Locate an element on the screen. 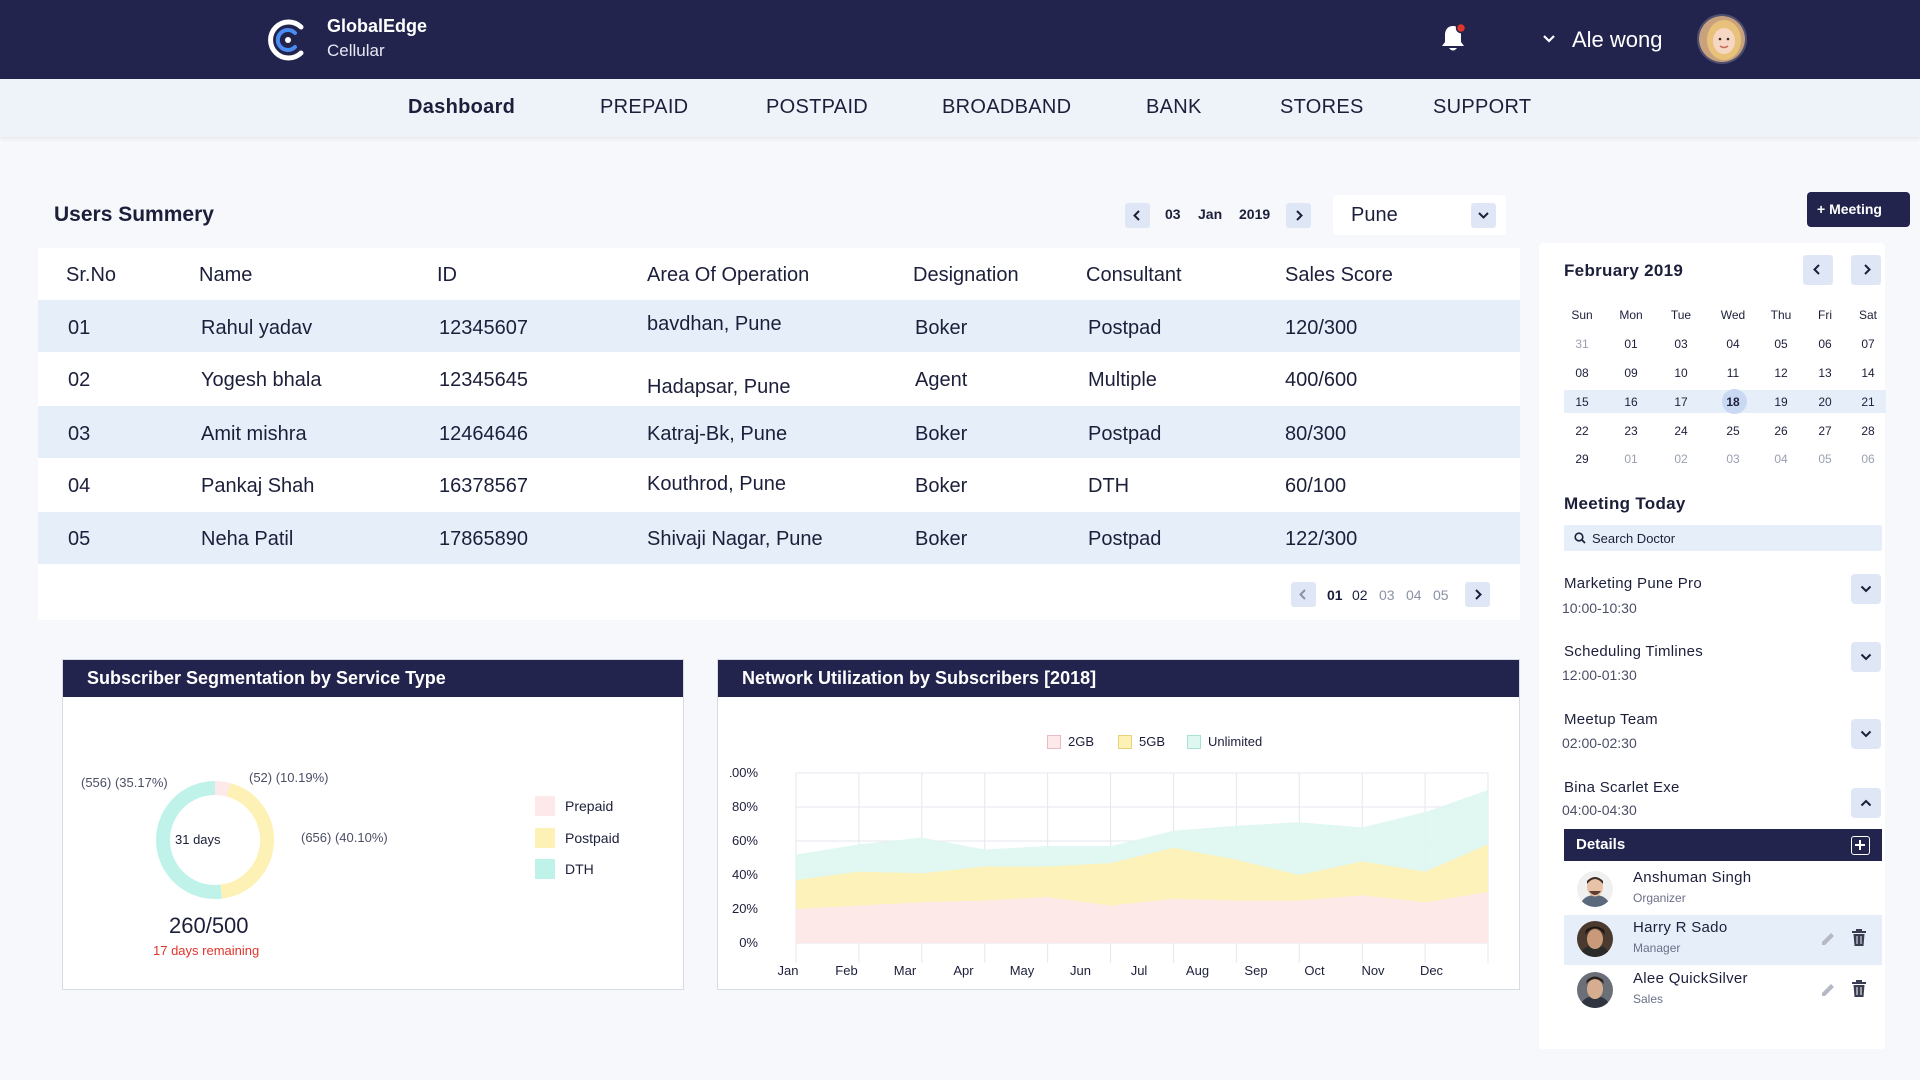 The image size is (1920, 1080). city-select-toggle is located at coordinates (1483, 215).